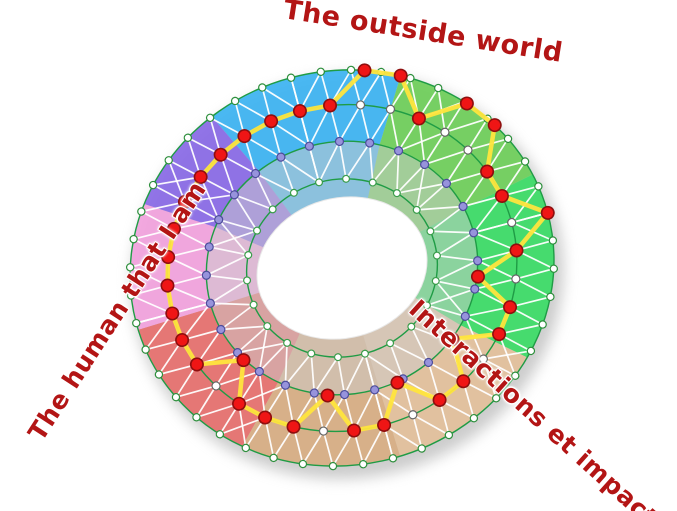 The width and height of the screenshot is (677, 511). What do you see at coordinates (311, 117) in the screenshot?
I see `sector-outside-blue` at bounding box center [311, 117].